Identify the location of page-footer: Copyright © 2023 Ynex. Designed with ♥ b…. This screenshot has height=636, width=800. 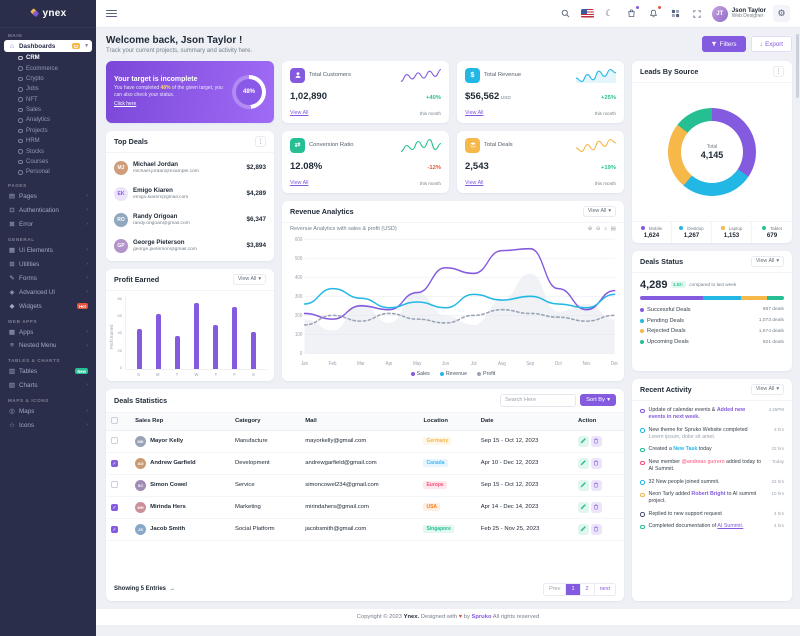
(448, 616).